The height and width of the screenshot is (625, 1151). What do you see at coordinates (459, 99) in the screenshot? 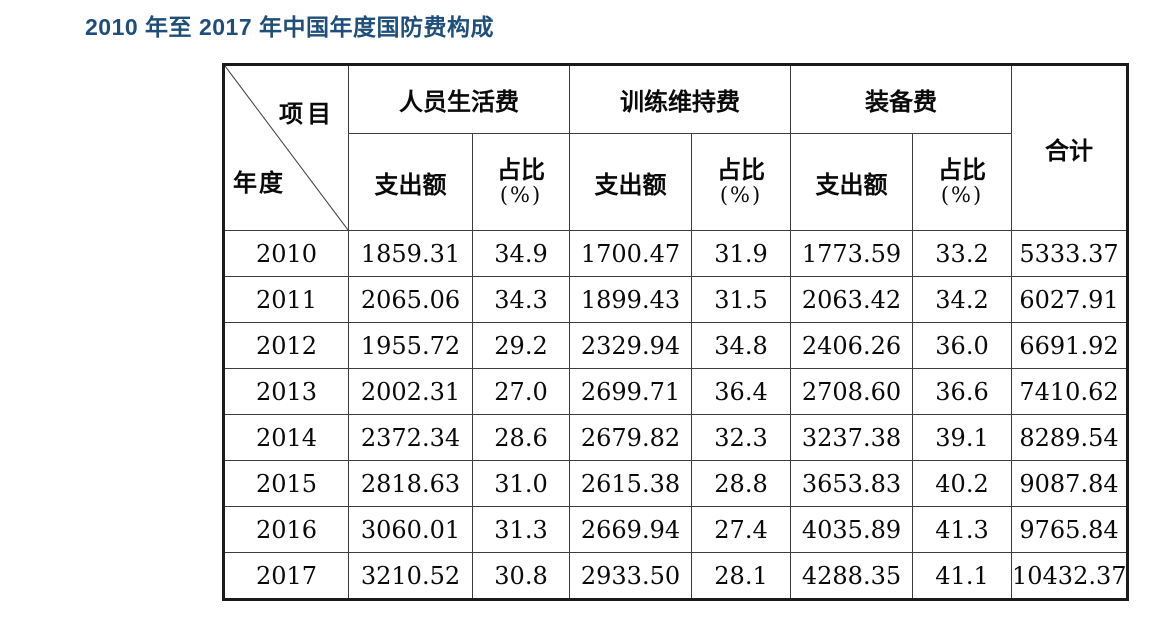
I see `group-header-personnel-living: 人员生活费` at bounding box center [459, 99].